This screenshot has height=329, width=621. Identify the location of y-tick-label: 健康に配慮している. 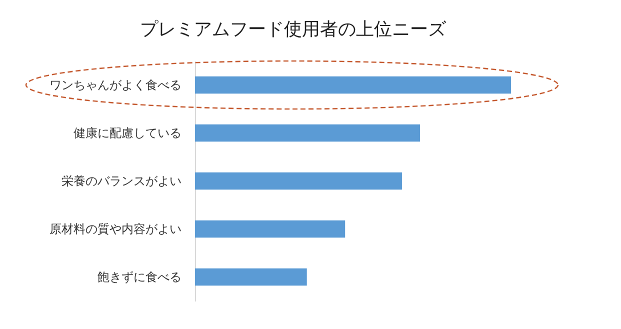
(128, 133).